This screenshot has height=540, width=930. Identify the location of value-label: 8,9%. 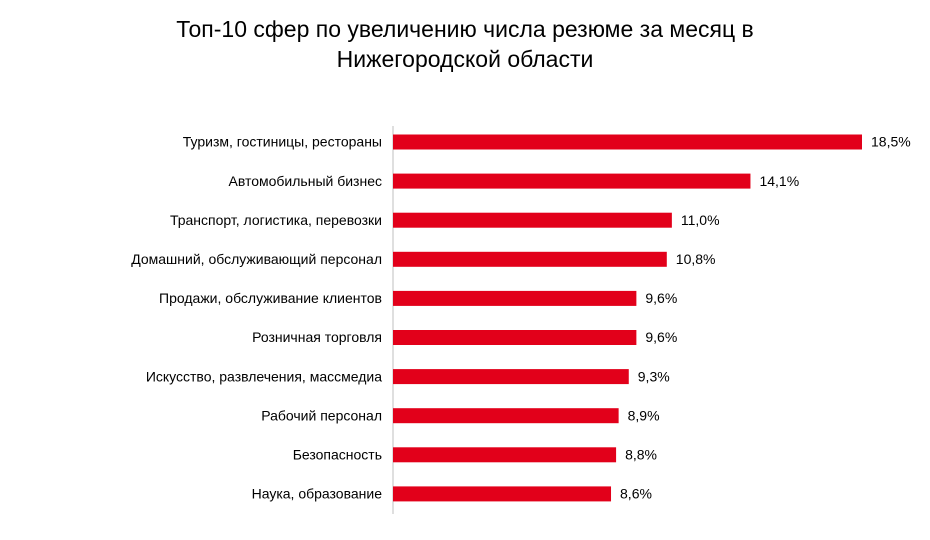
(644, 415).